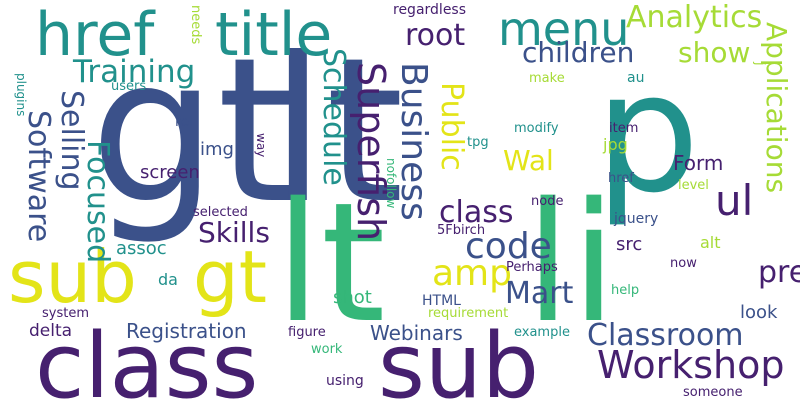  I want to click on cloud-word: alt, so click(710, 242).